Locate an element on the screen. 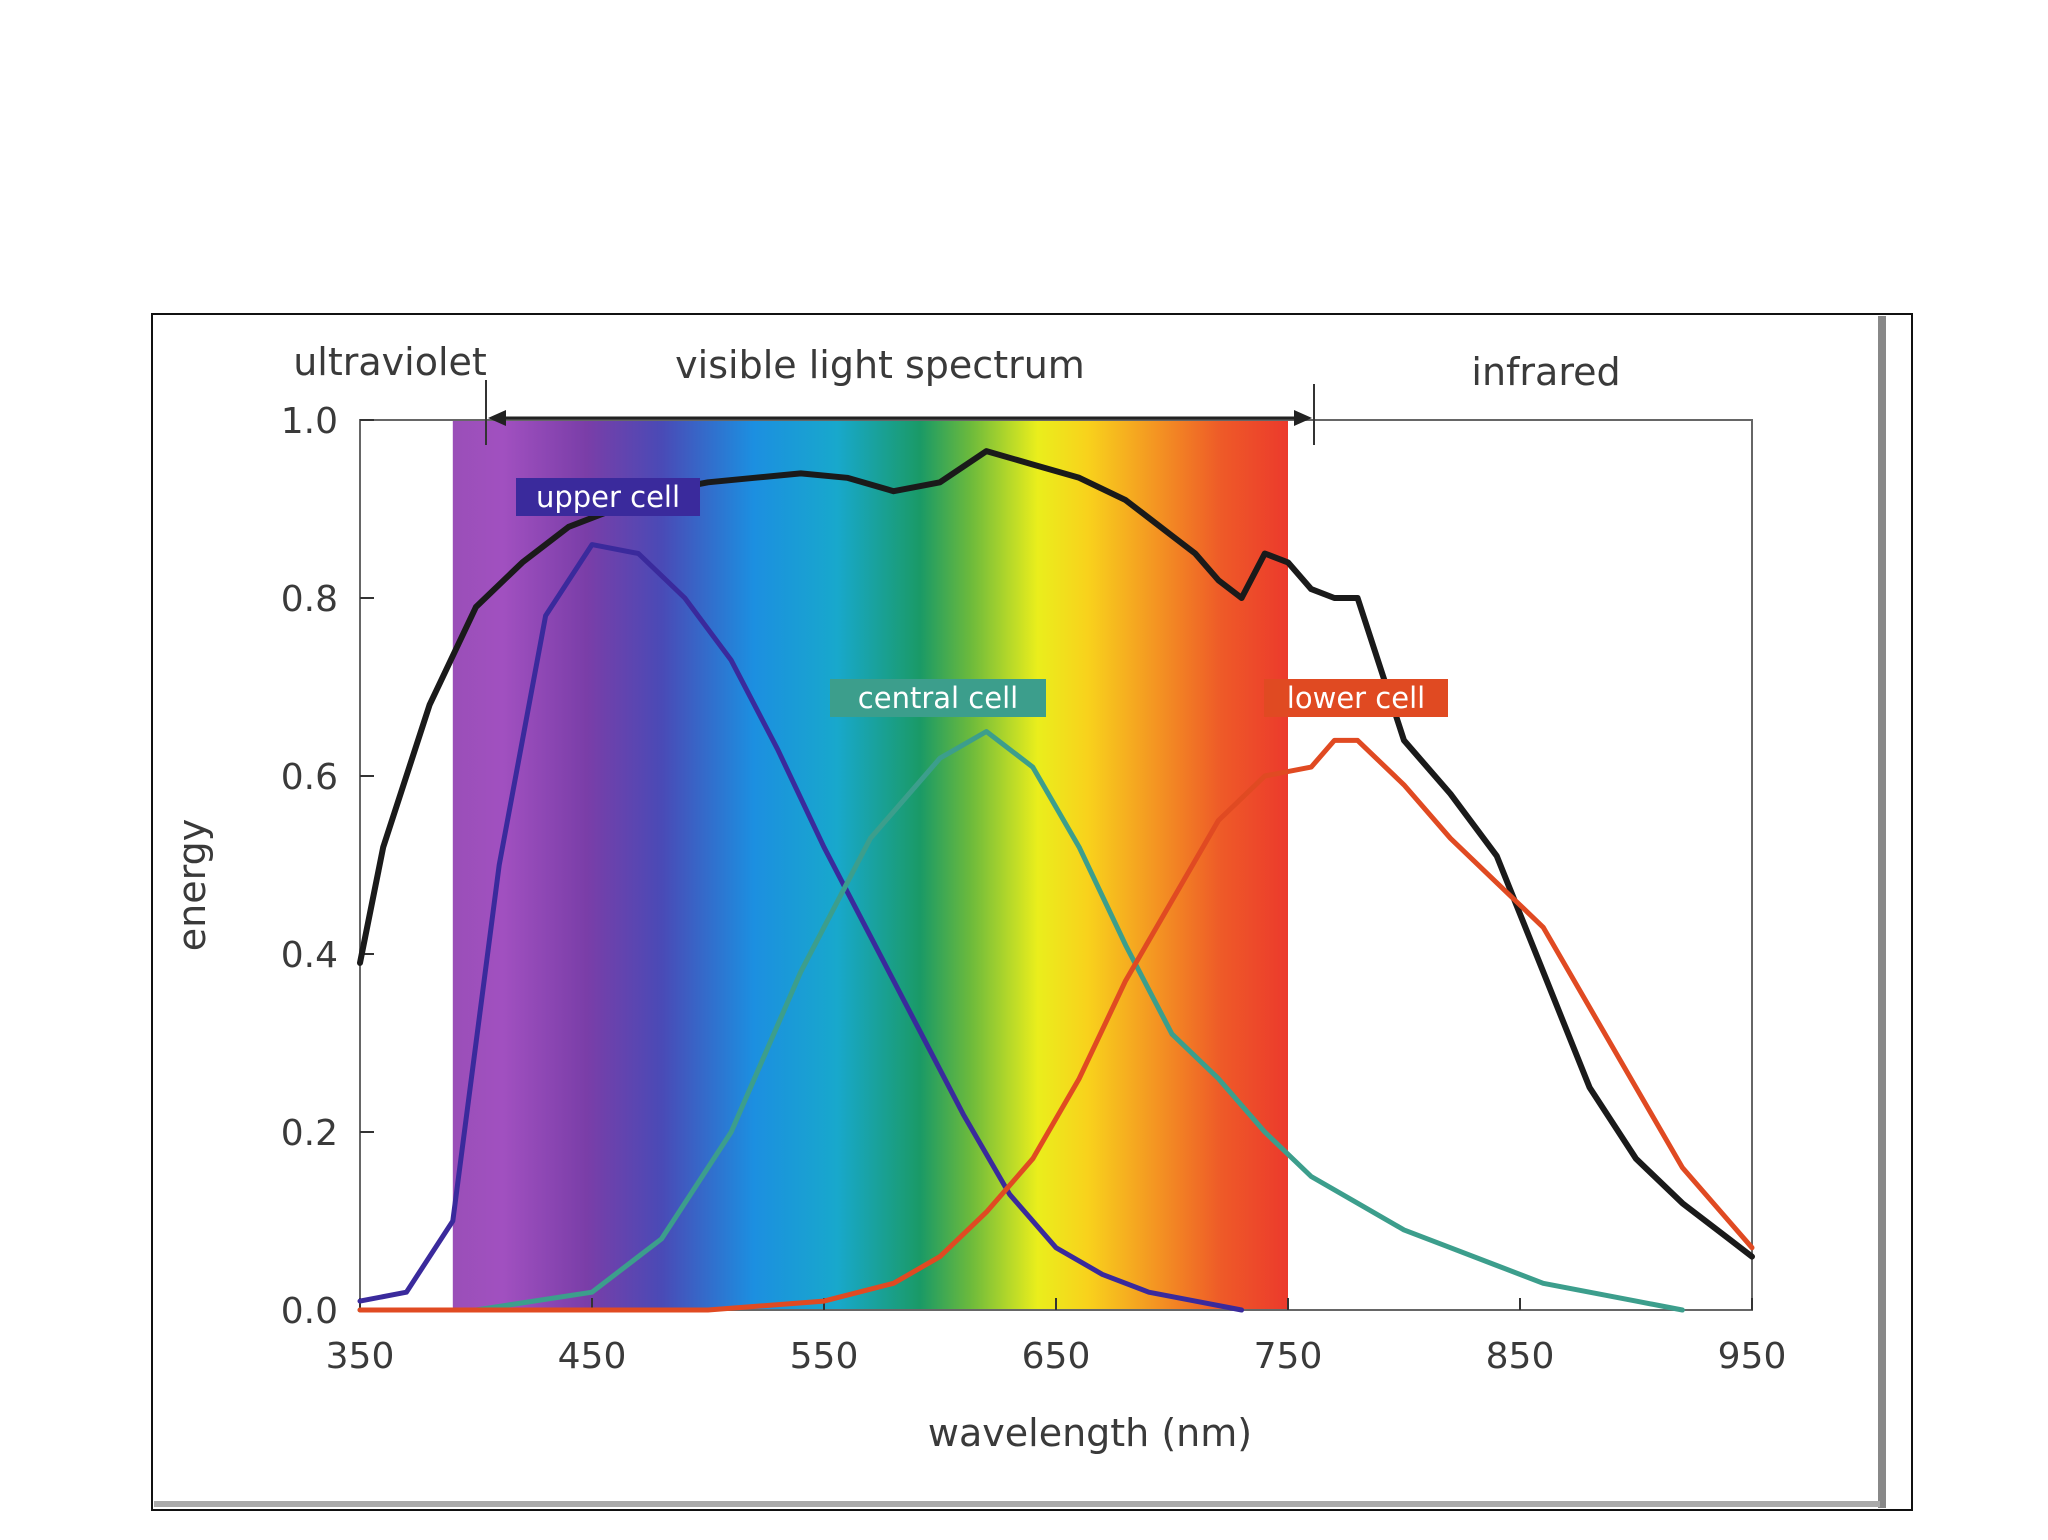 The width and height of the screenshot is (2048, 1540). y-tick-label: 0.2 is located at coordinates (309, 1133).